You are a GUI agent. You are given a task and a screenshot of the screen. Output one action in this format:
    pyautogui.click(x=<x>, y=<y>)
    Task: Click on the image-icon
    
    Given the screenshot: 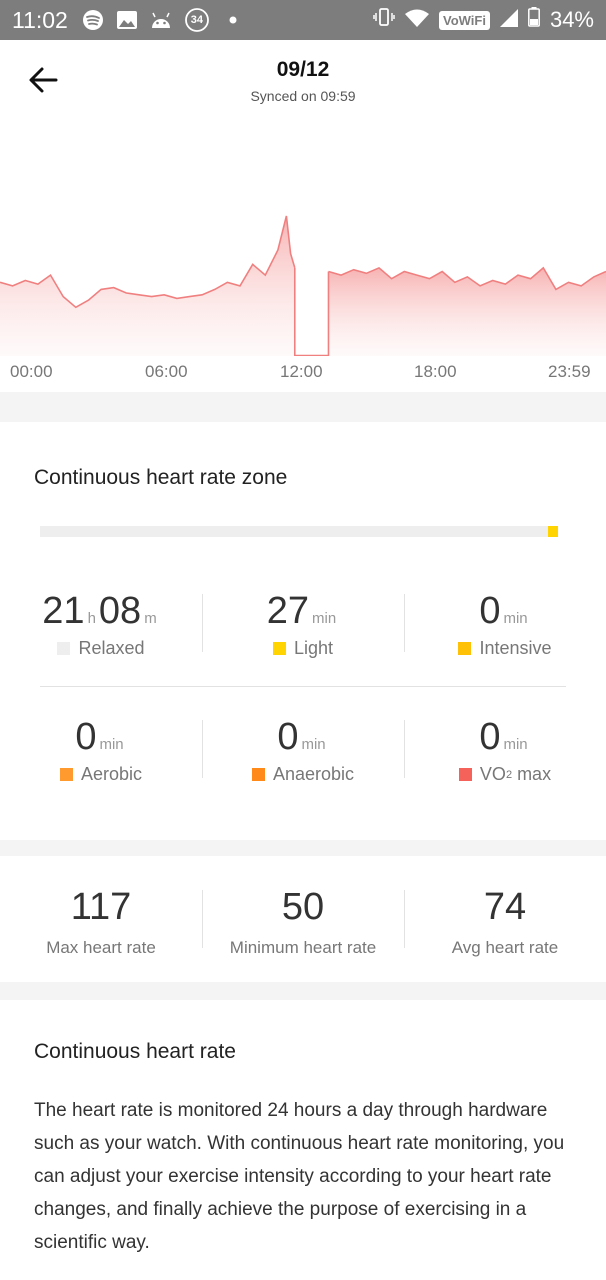 What is the action you would take?
    pyautogui.click(x=127, y=20)
    